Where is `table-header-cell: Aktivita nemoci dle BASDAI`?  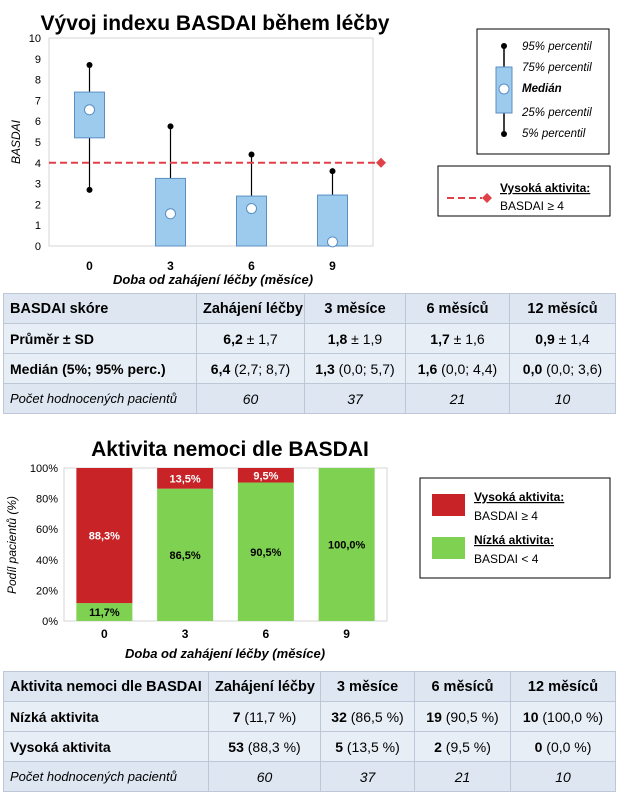
table-header-cell: Aktivita nemoci dle BASDAI is located at coordinates (106, 686).